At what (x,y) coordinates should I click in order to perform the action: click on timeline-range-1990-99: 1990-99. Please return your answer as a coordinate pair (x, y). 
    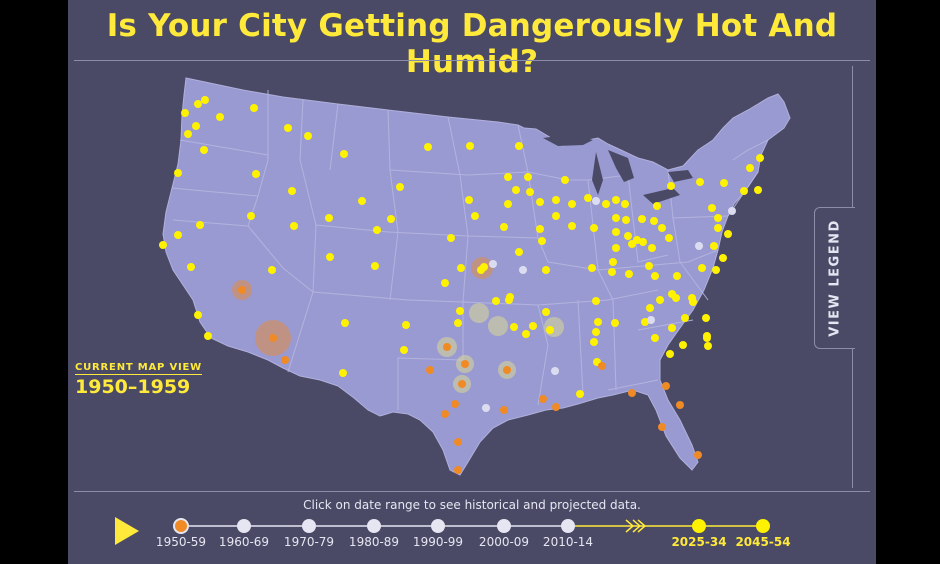
    Looking at the image, I should click on (438, 542).